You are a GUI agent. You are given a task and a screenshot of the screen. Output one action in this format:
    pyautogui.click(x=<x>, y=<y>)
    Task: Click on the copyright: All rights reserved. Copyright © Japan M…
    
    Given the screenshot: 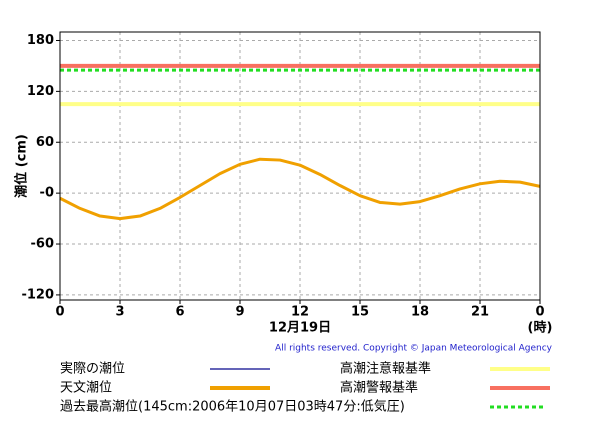 What is the action you would take?
    pyautogui.click(x=414, y=349)
    